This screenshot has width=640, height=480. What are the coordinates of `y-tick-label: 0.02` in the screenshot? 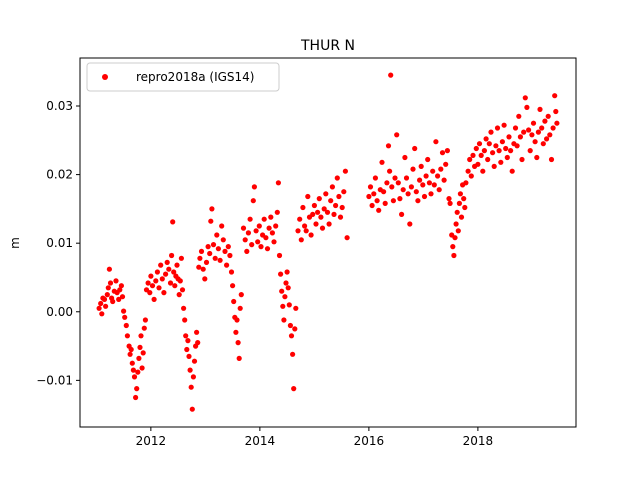 It's located at (59, 175).